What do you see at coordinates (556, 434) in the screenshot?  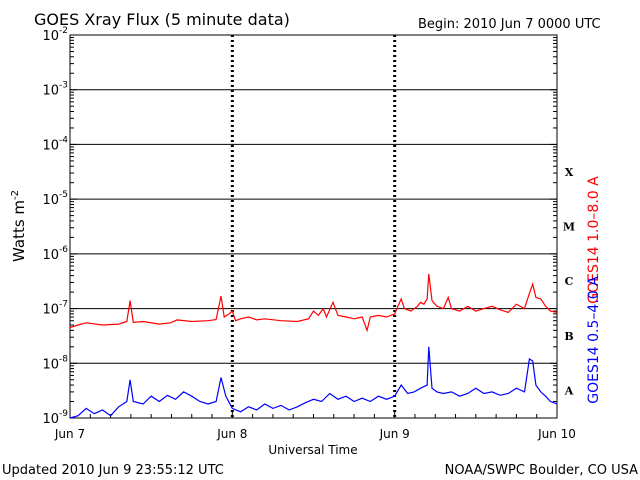 I see `x-tick-label: Jun 10` at bounding box center [556, 434].